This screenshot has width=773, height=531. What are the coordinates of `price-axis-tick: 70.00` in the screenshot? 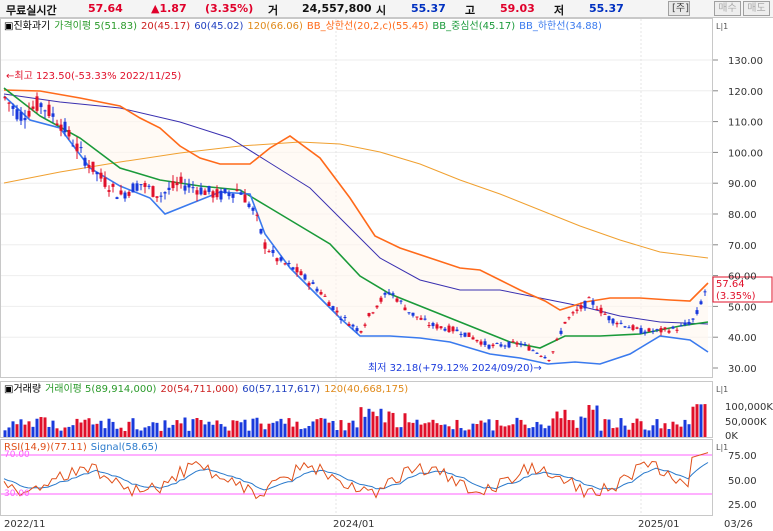 It's located at (742, 246).